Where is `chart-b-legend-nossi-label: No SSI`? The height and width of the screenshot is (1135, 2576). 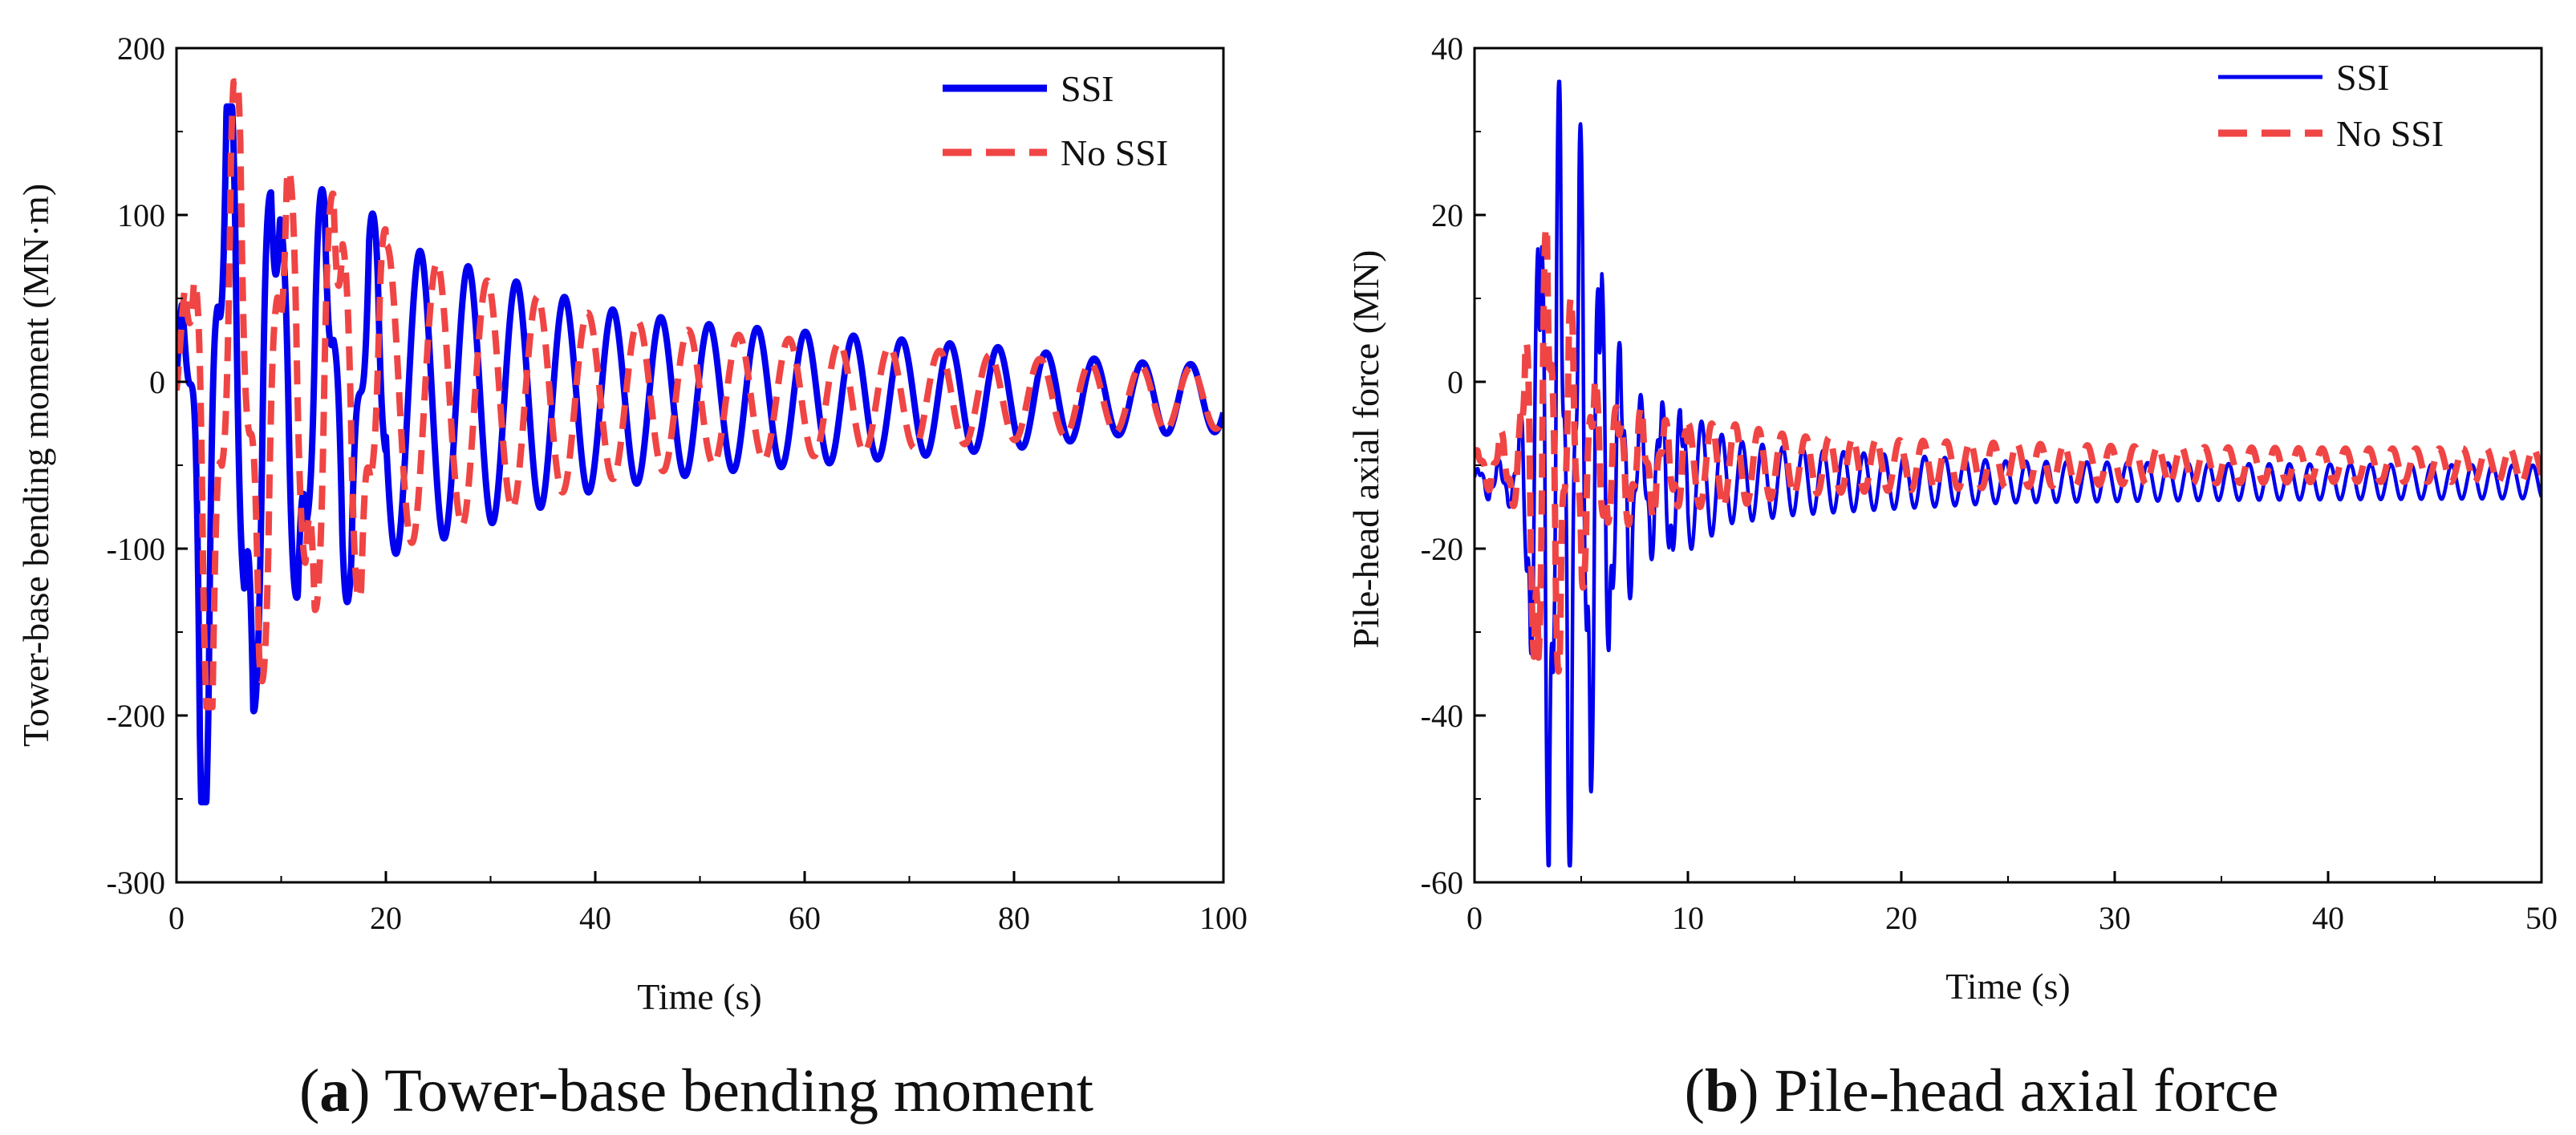 chart-b-legend-nossi-label: No SSI is located at coordinates (2390, 133).